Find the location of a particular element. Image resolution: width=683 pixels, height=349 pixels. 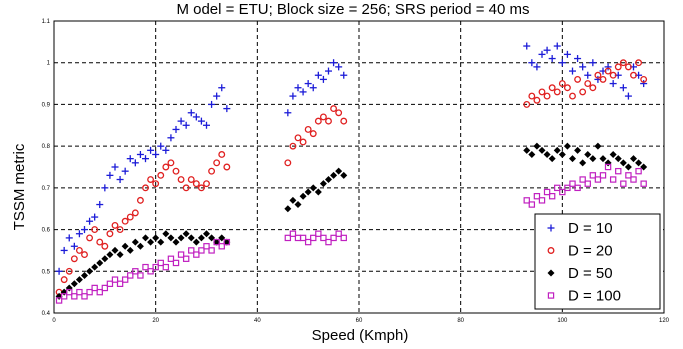

legend-entry-label: D = 10 is located at coordinates (590, 228).